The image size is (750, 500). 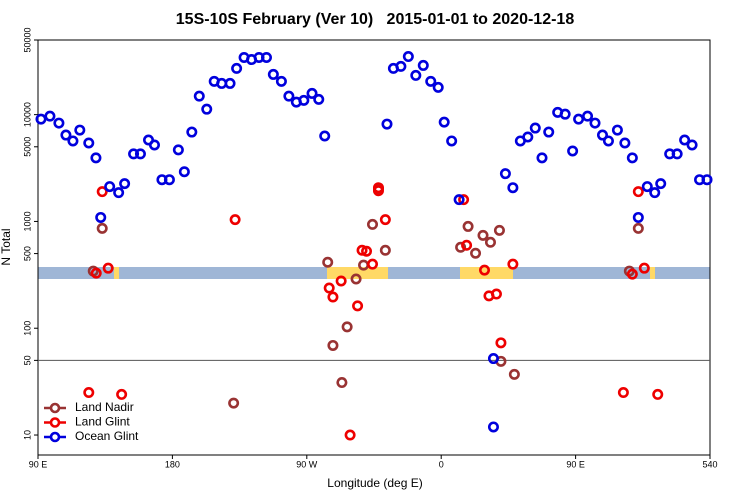 What do you see at coordinates (104, 407) in the screenshot?
I see `legend-label: Land Nadir` at bounding box center [104, 407].